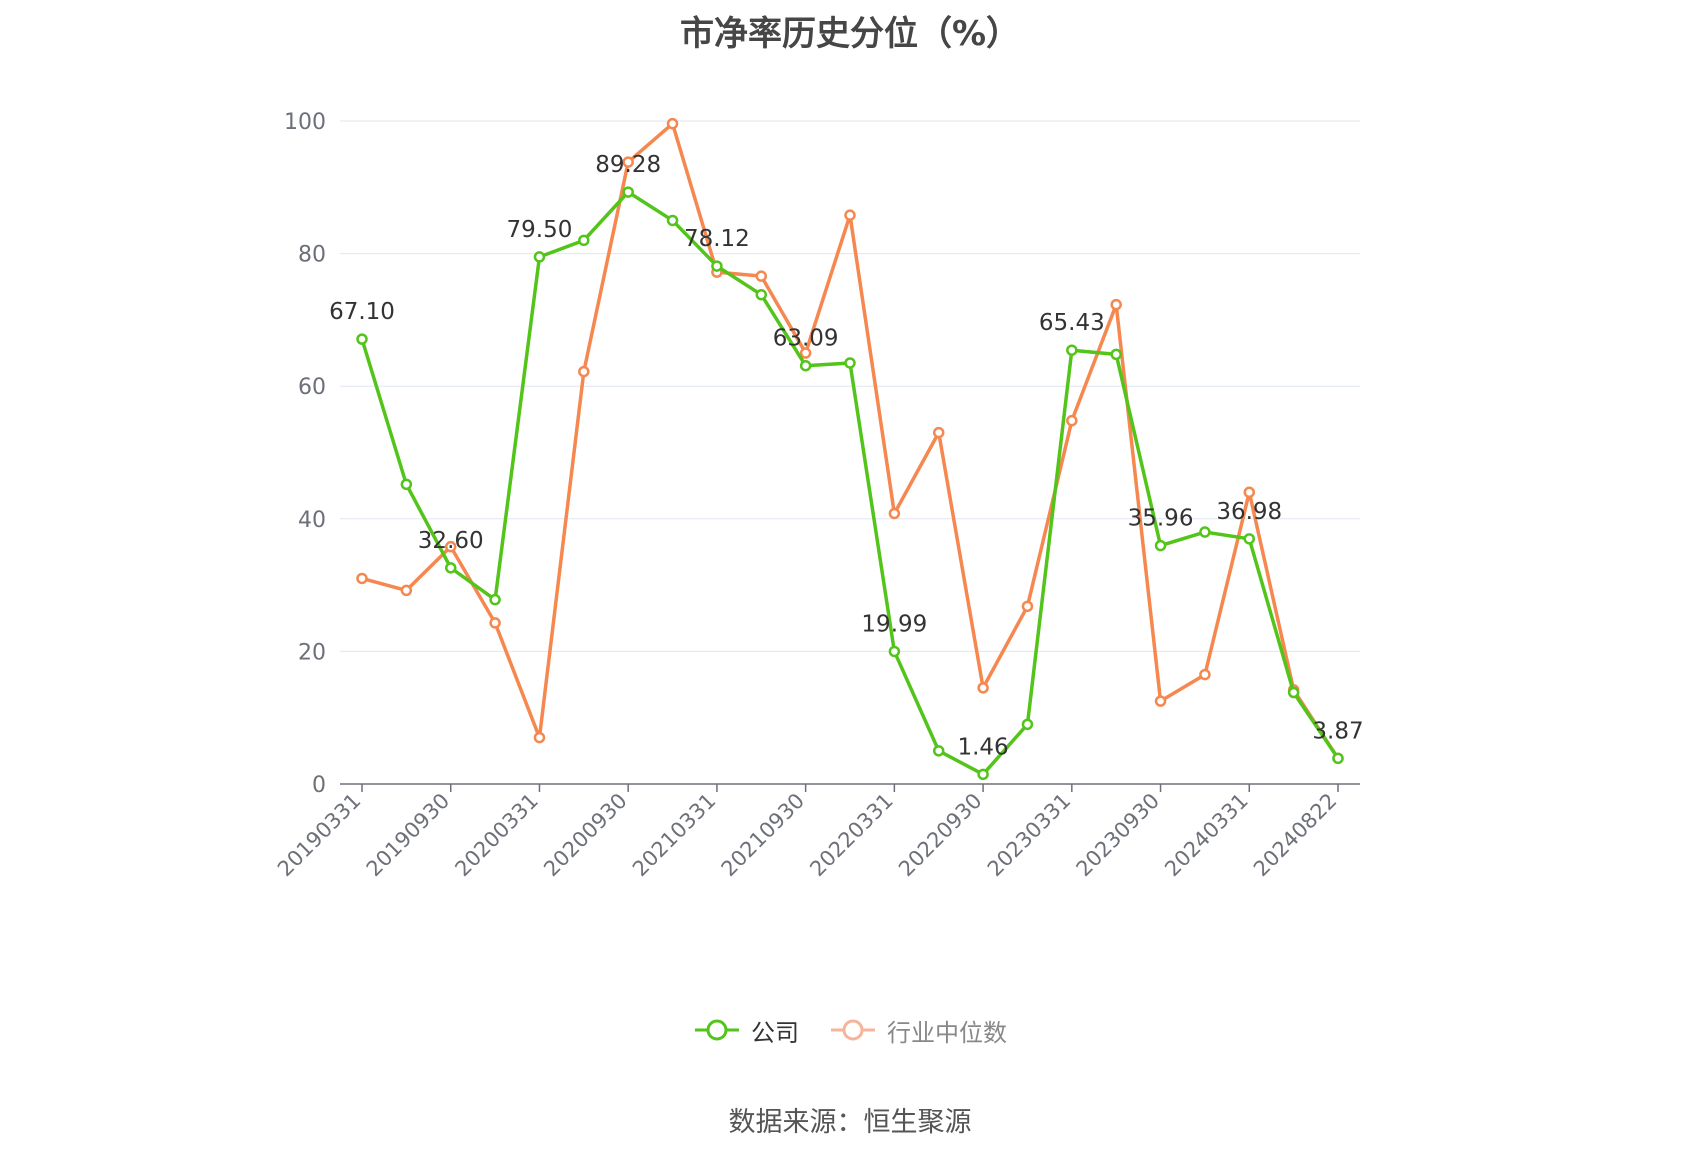 The width and height of the screenshot is (1700, 1150). I want to click on legend-company-marker-icon, so click(717, 1030).